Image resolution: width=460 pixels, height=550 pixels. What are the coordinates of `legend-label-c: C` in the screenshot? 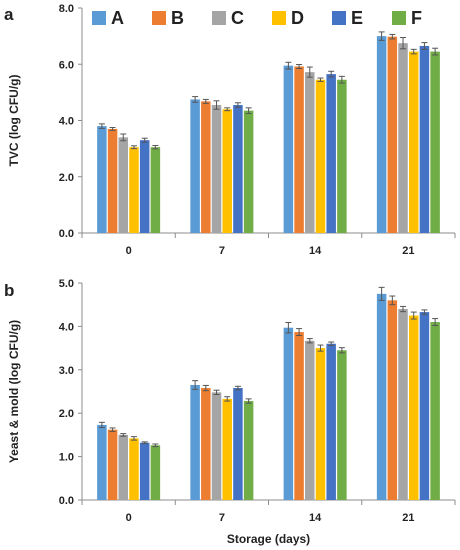 It's located at (237, 18).